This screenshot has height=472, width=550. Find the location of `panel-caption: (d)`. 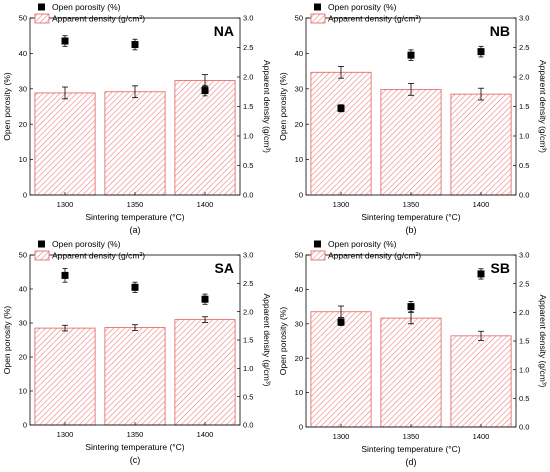

panel-caption: (d) is located at coordinates (411, 462).